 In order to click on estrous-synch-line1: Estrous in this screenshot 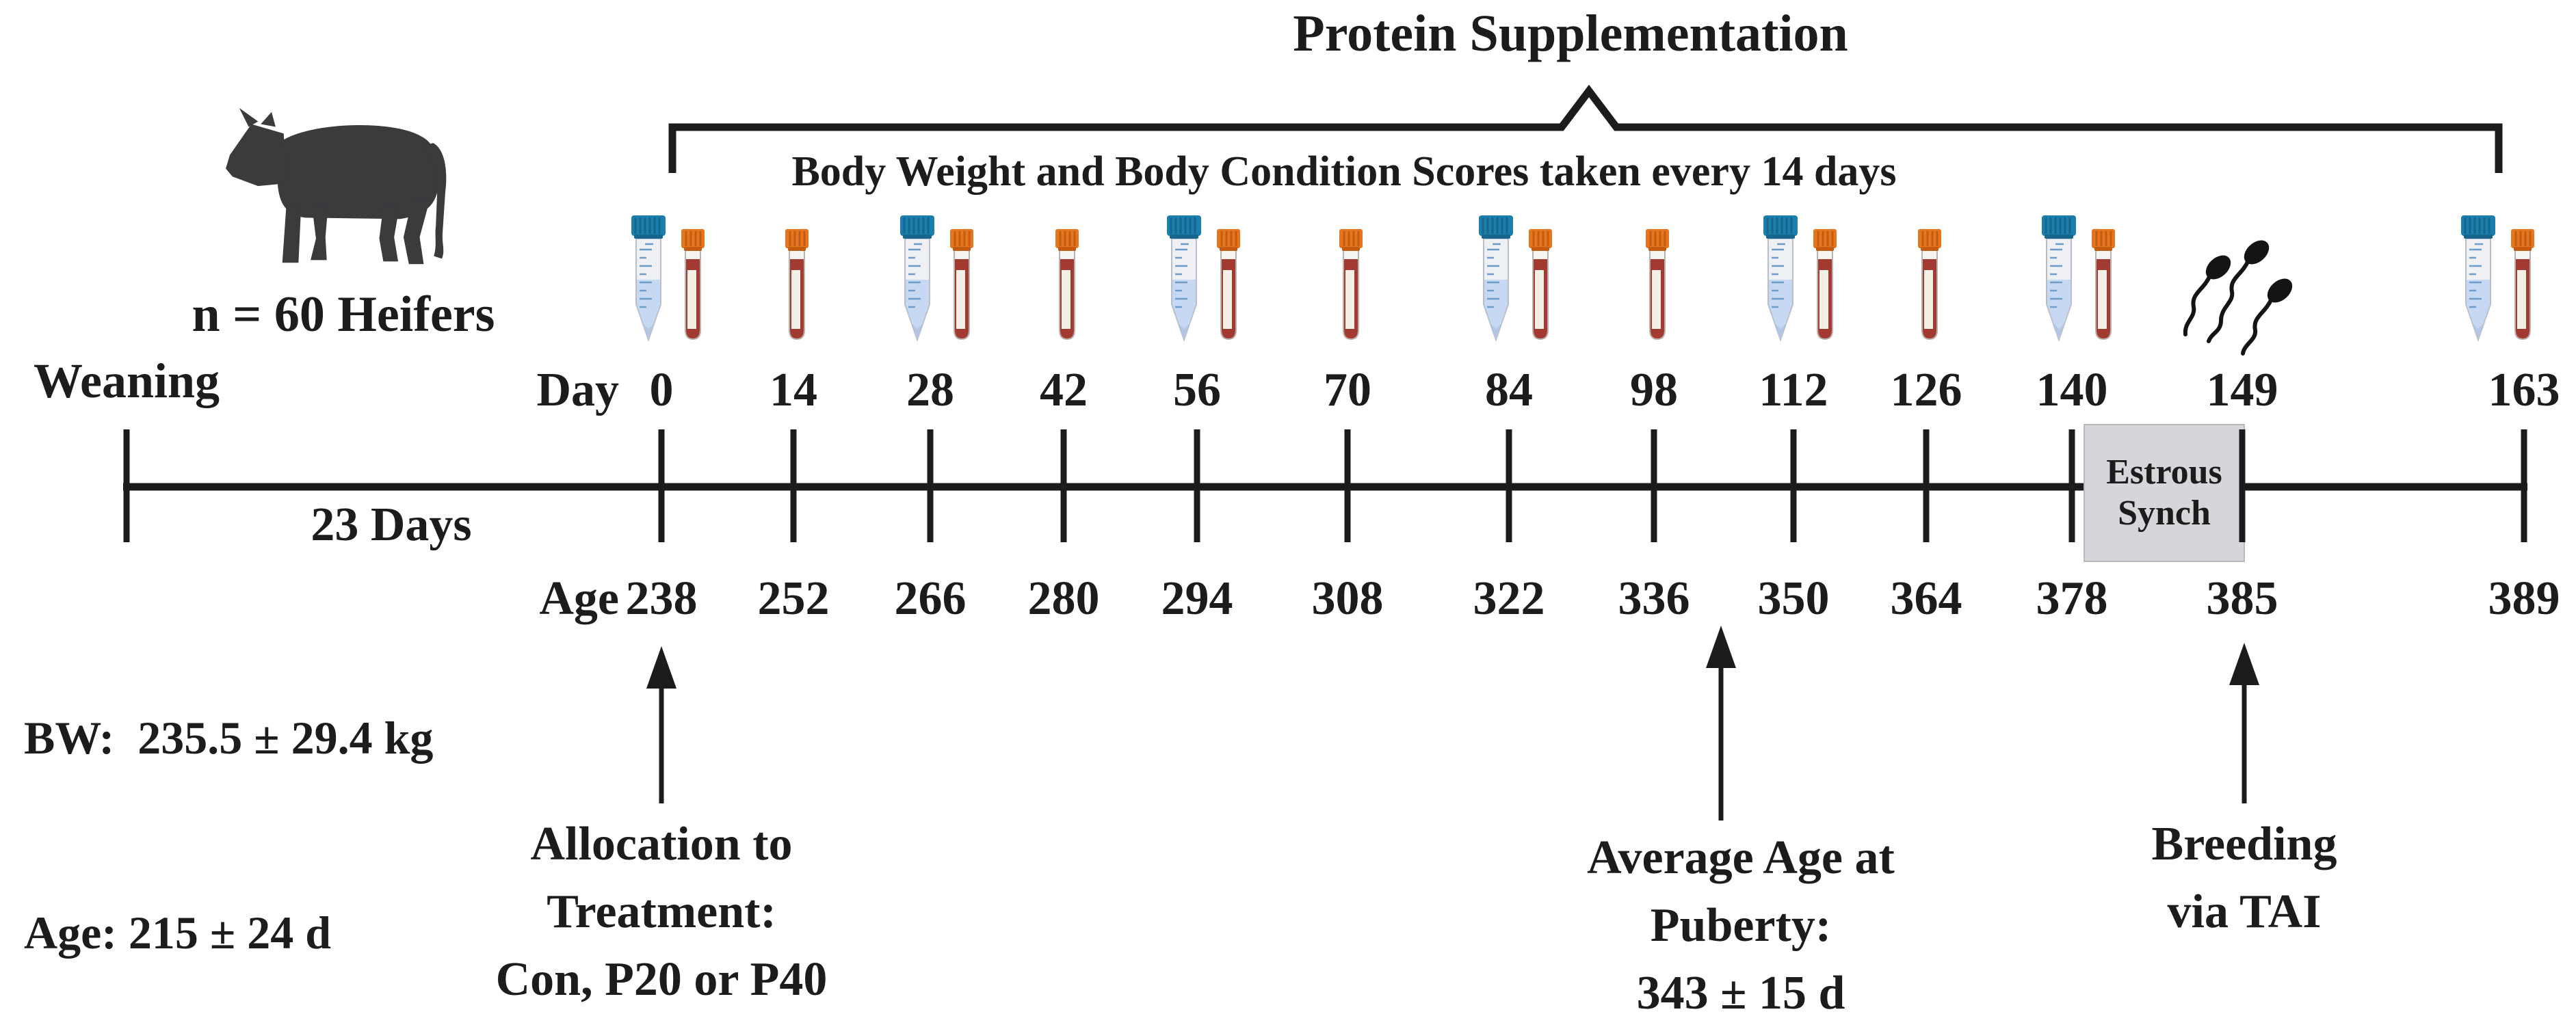, I will do `click(2164, 472)`.